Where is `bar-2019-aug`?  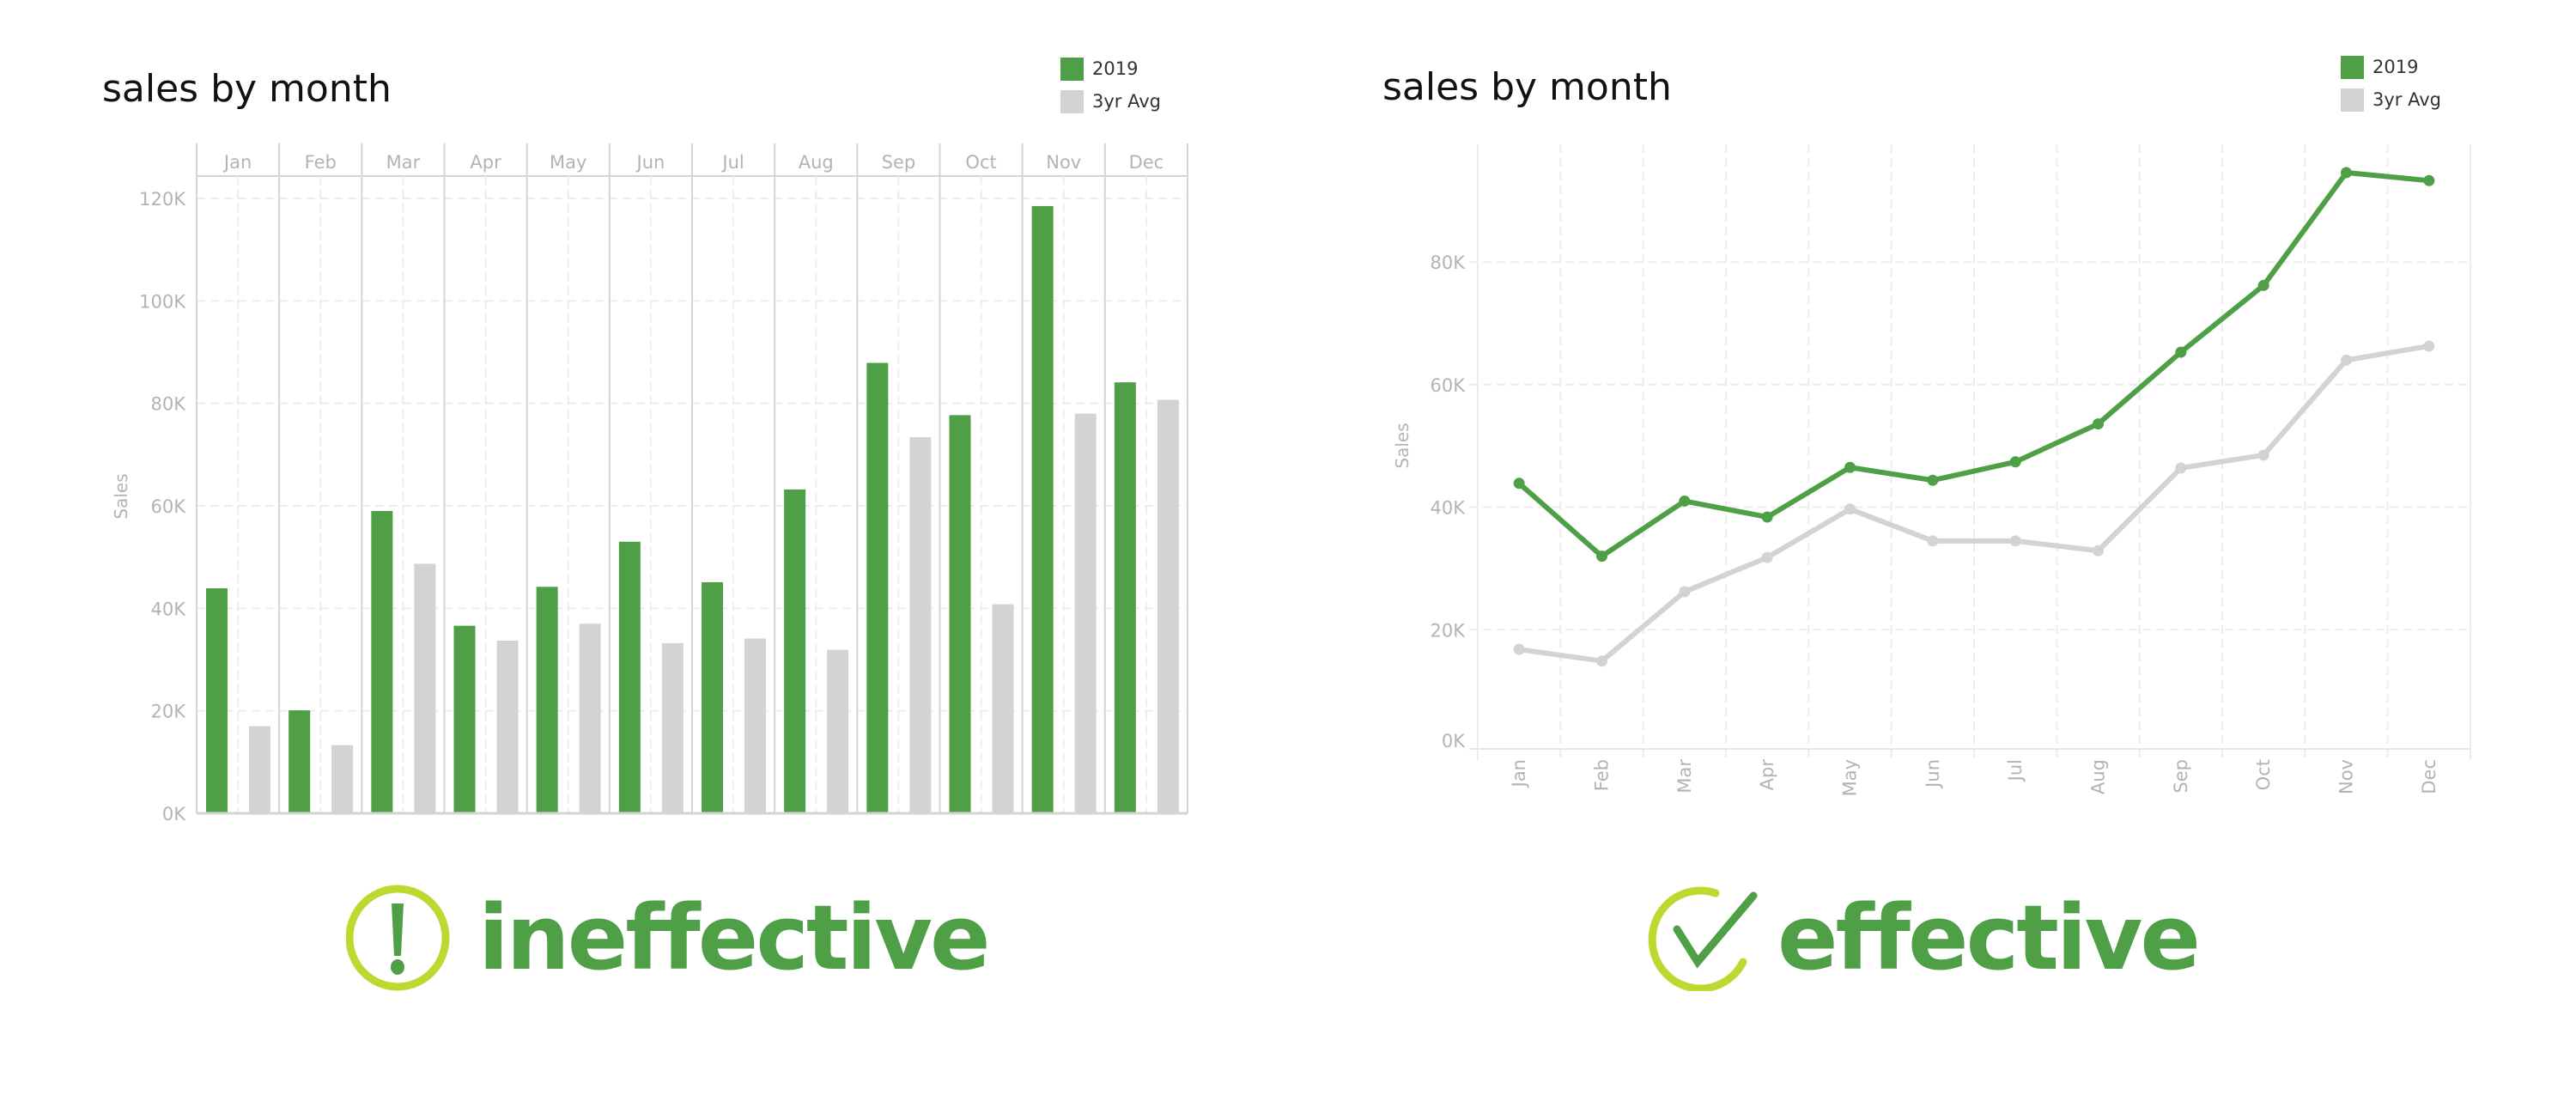 bar-2019-aug is located at coordinates (795, 651).